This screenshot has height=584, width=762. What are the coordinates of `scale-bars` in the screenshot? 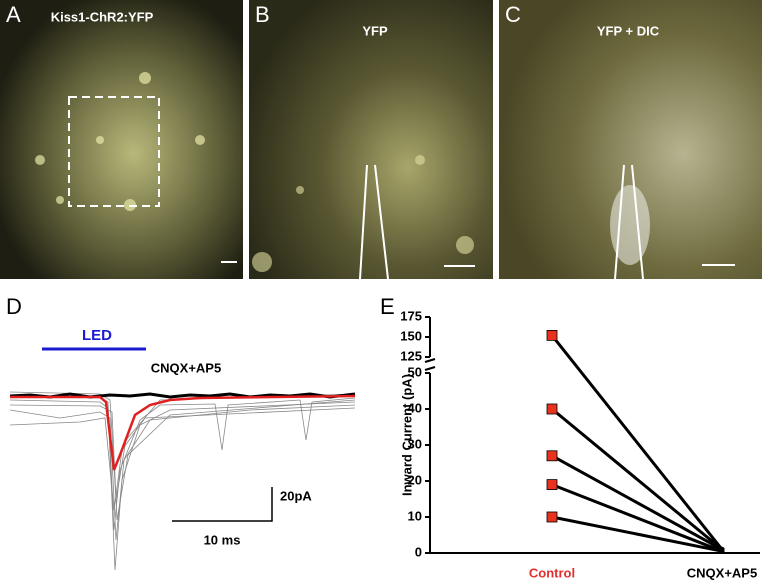 It's located at (222, 504).